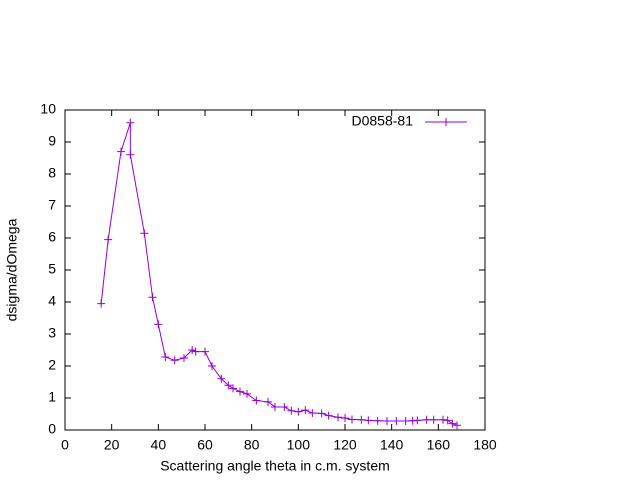 Image resolution: width=640 pixels, height=480 pixels. I want to click on x-tick-label: 0, so click(65, 445).